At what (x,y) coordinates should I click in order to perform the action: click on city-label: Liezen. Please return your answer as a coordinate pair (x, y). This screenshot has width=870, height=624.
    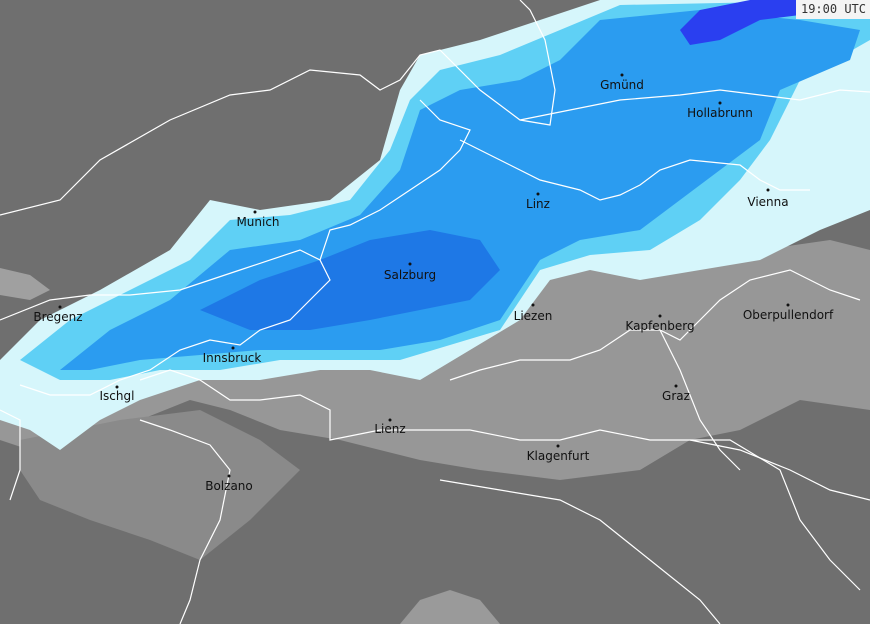
    Looking at the image, I should click on (533, 316).